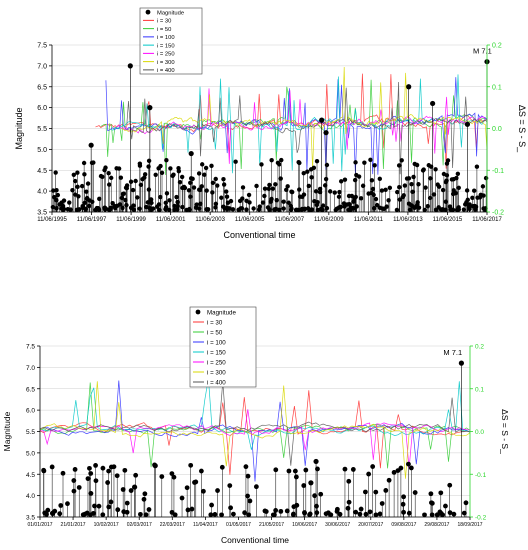 This screenshot has width=528, height=550. Describe the element at coordinates (498, 171) in the screenshot. I see `y2-tick-label: -0.1` at that location.